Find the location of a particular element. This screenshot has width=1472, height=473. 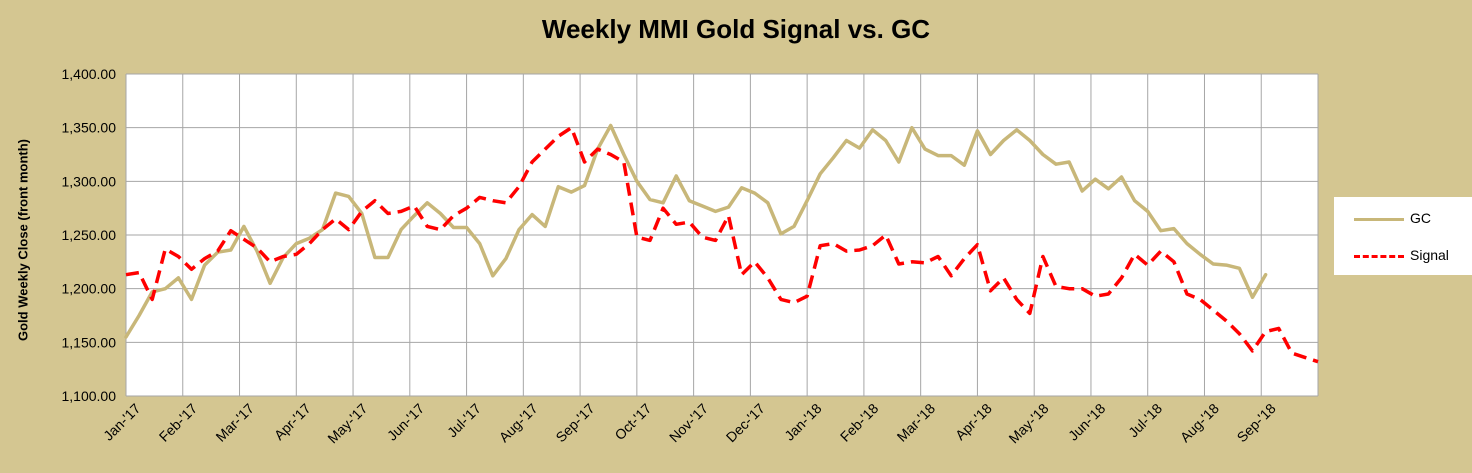

x-tick-label: May-'17 is located at coordinates (347, 423).